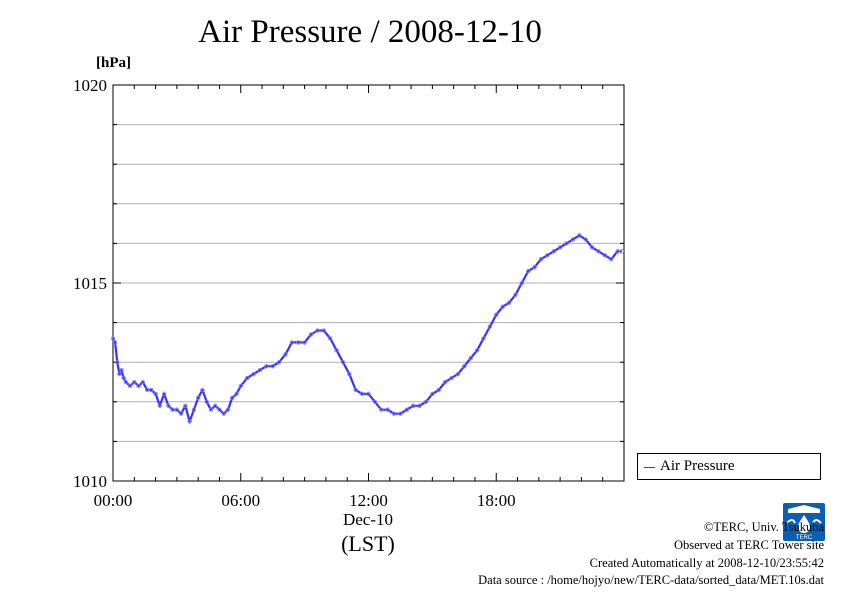  Describe the element at coordinates (90, 283) in the screenshot. I see `y-tick-label: 1015` at that location.